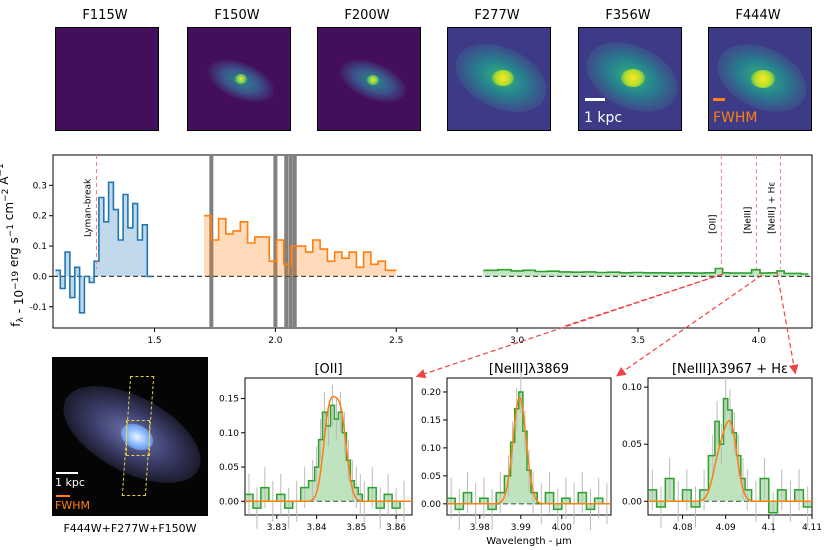 Image resolution: width=830 pixels, height=550 pixels. What do you see at coordinates (748, 220) in the screenshot?
I see `line-marker-label-2: [NeIII]` at bounding box center [748, 220].